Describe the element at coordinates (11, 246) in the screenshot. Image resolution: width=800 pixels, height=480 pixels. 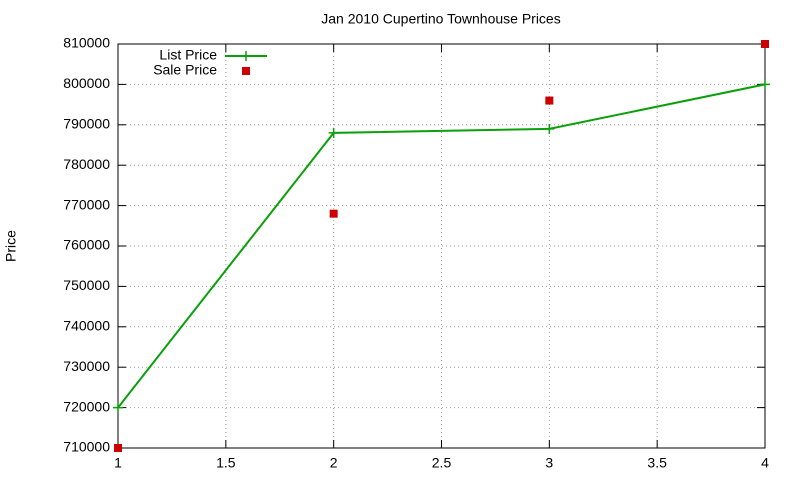
I see `y-axis-label: Price` at that location.